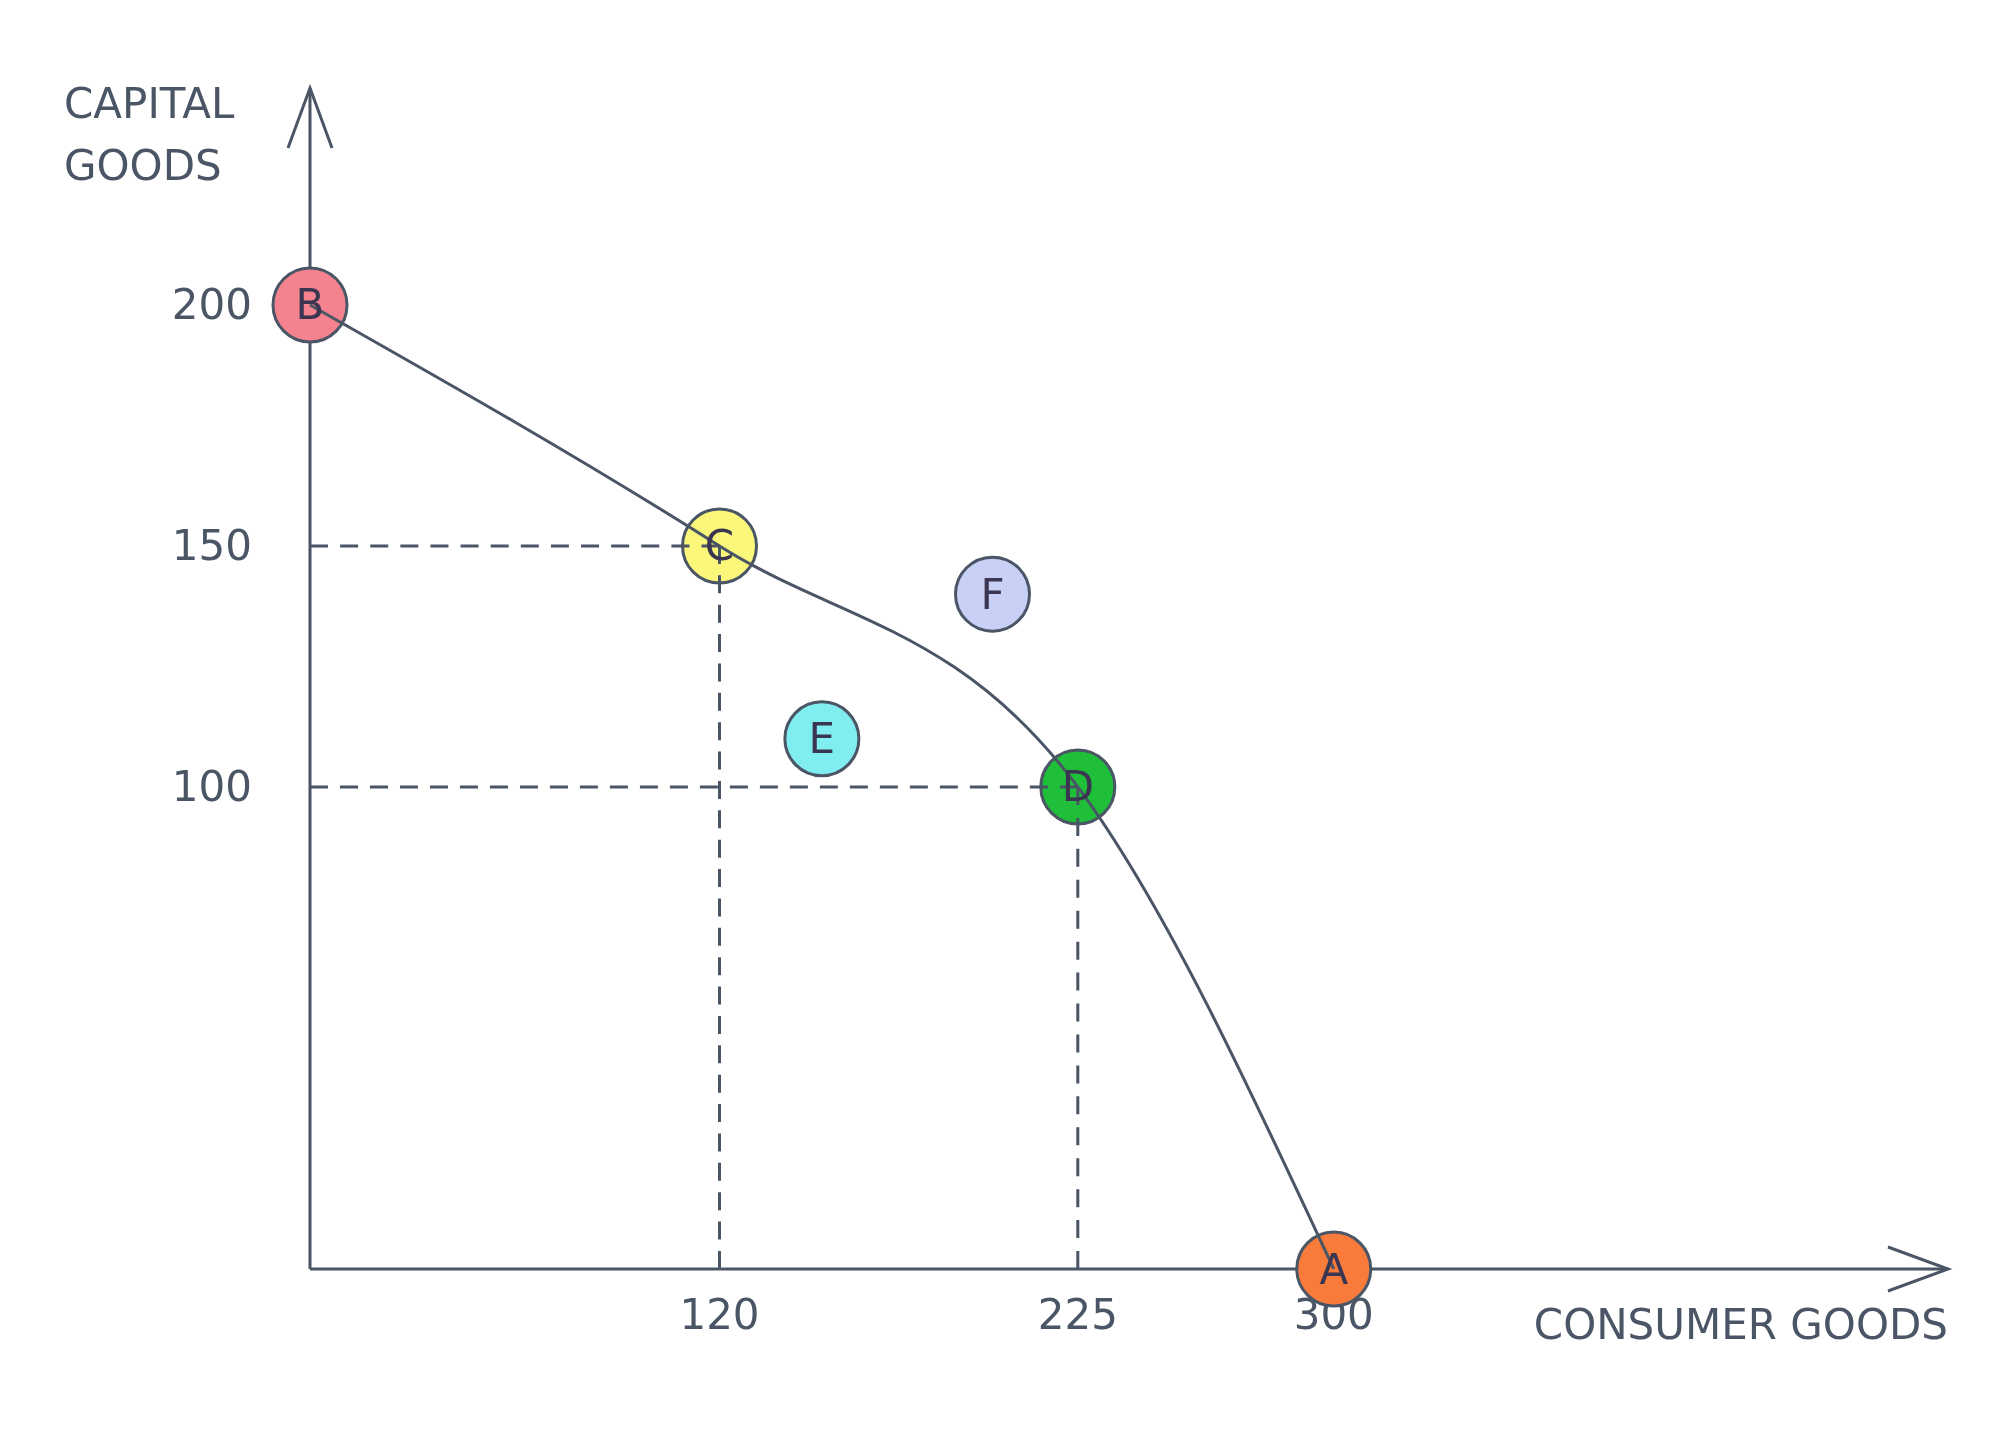  Describe the element at coordinates (211, 546) in the screenshot. I see `y-tick-label: 150` at that location.